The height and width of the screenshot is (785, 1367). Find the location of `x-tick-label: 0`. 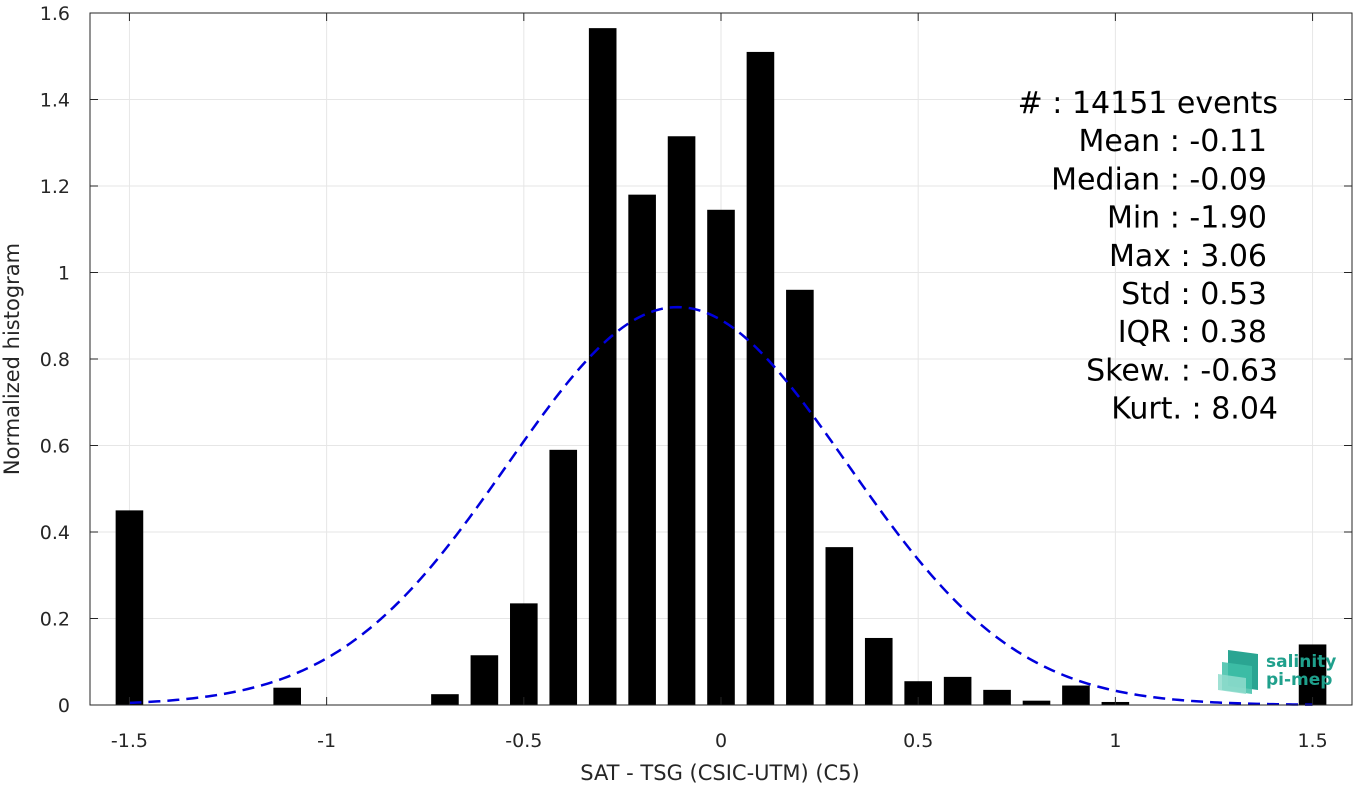

x-tick-label: 0 is located at coordinates (721, 741).